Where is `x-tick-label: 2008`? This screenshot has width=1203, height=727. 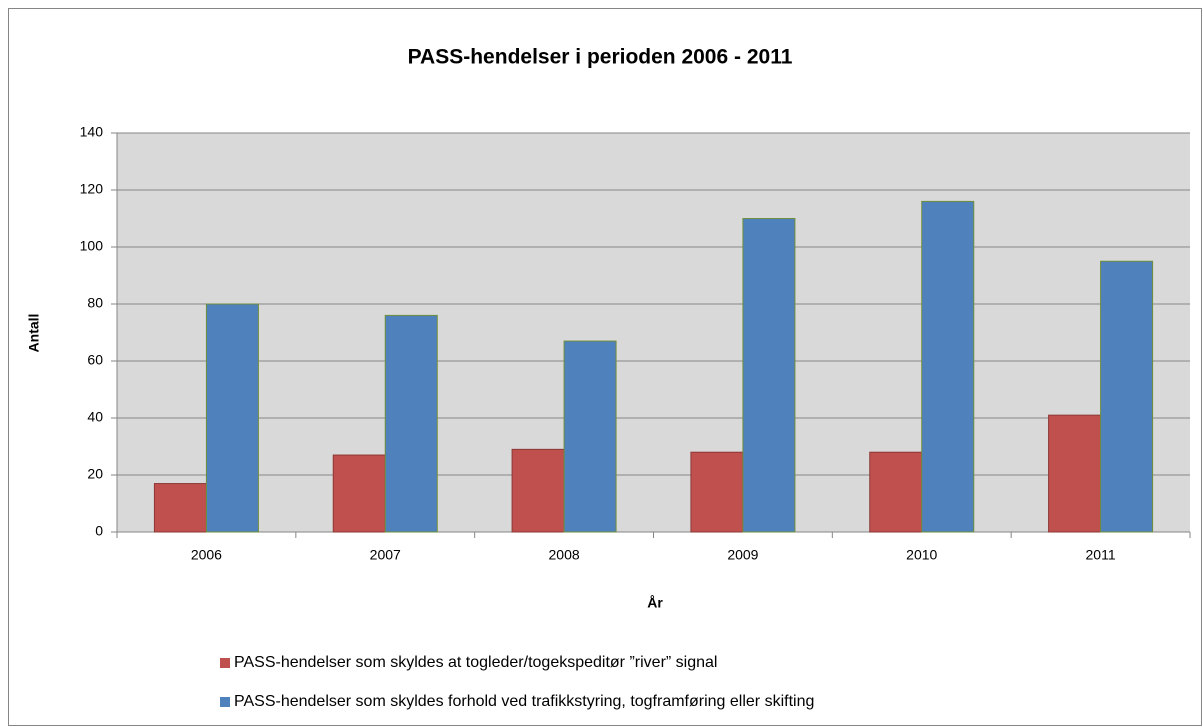
x-tick-label: 2008 is located at coordinates (564, 555).